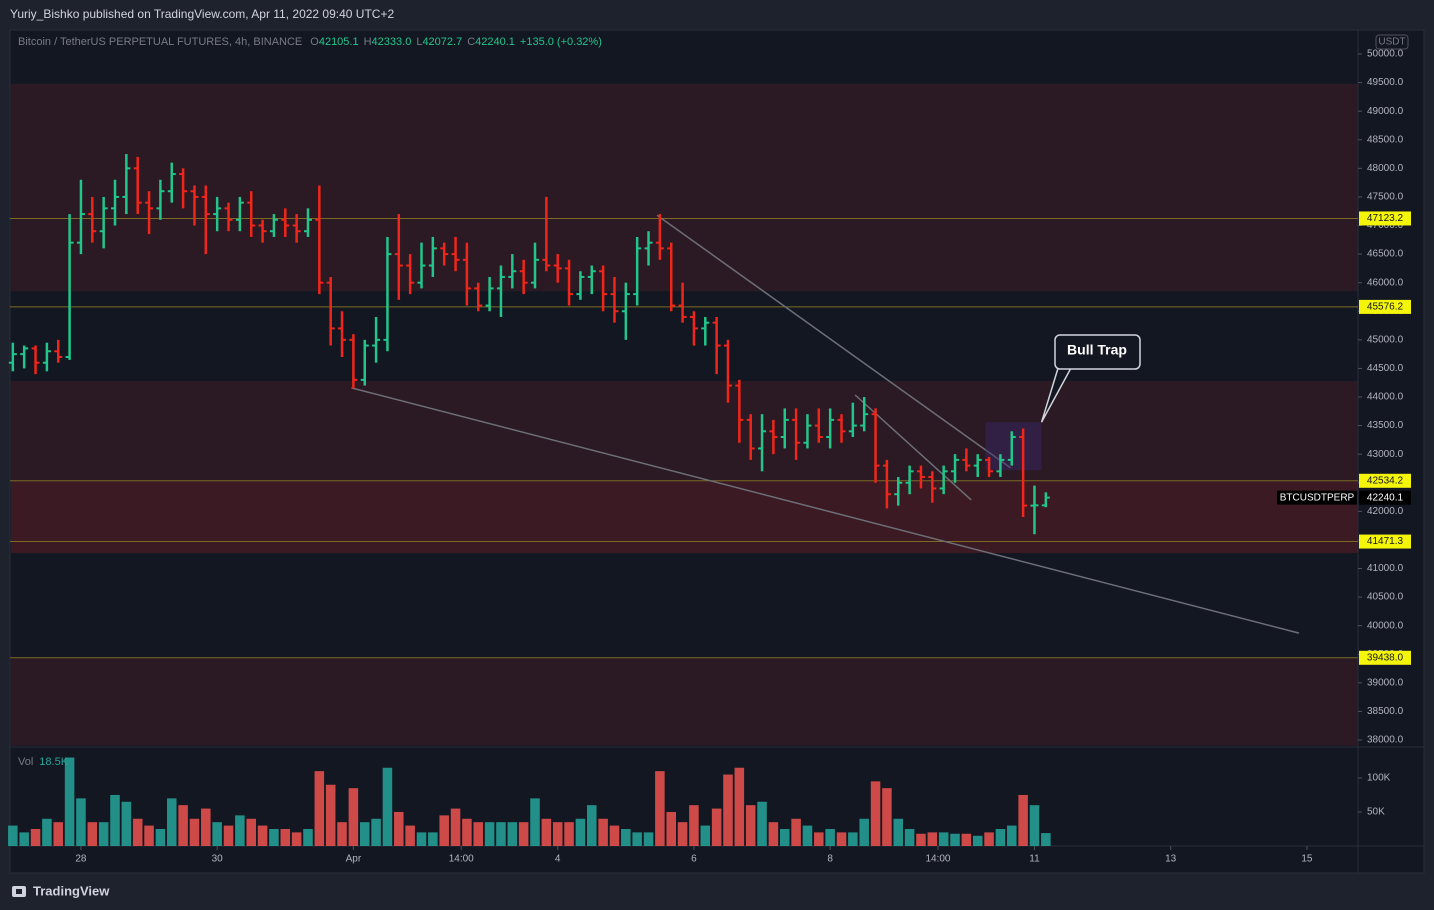 This screenshot has width=1434, height=910. Describe the element at coordinates (1385, 82) in the screenshot. I see `y-tick-label: 49500.0` at that location.